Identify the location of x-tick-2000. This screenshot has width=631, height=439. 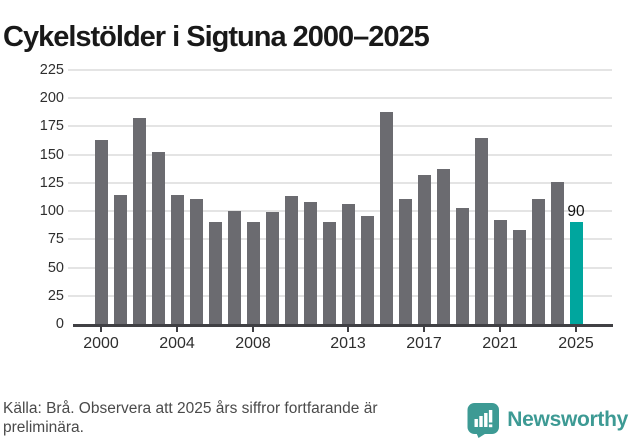
(101, 329).